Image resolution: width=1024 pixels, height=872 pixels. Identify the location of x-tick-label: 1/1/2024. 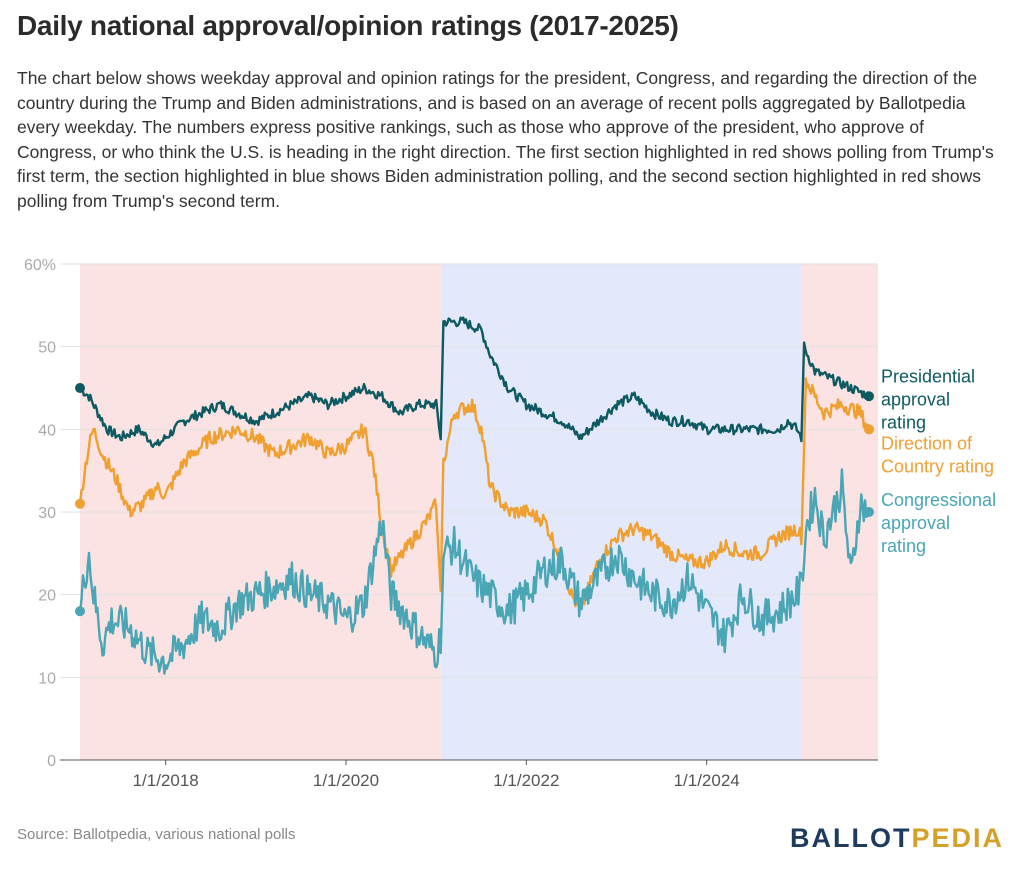
(707, 780).